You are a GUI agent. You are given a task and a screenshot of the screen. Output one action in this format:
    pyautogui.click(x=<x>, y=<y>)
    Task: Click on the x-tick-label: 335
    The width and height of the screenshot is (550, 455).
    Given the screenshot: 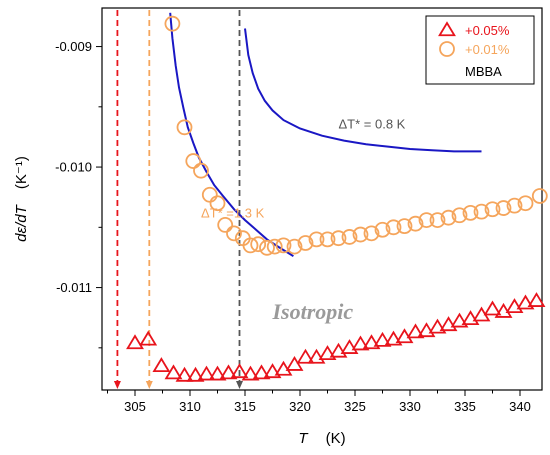 What is the action you would take?
    pyautogui.click(x=465, y=406)
    